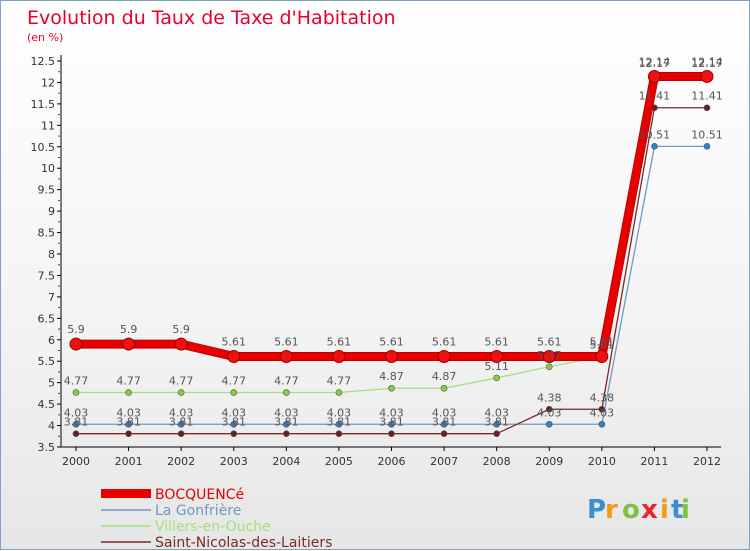 This screenshot has height=551, width=750. What do you see at coordinates (707, 96) in the screenshot?
I see `data-label-saint-nicolas-des-laitiers: 11.41` at bounding box center [707, 96].